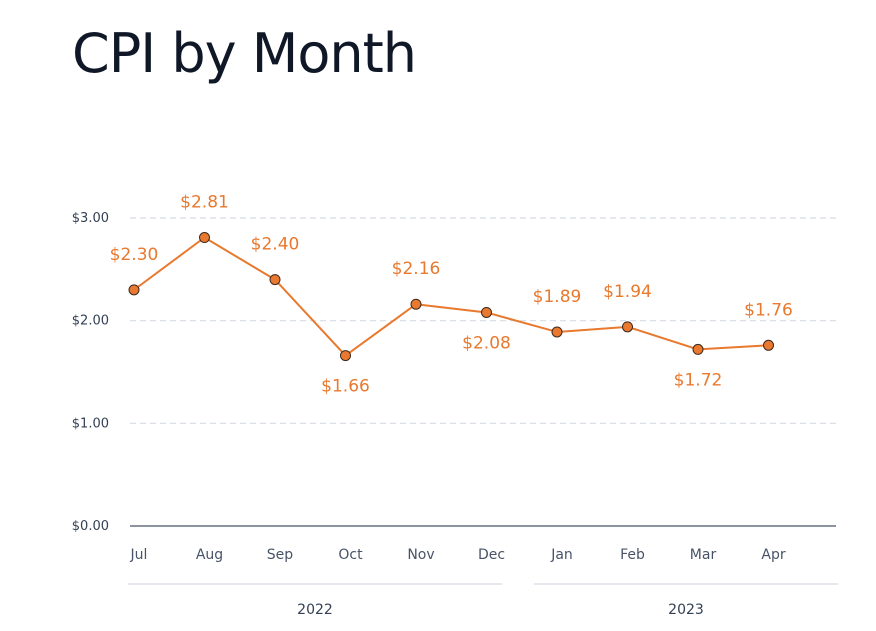 Image resolution: width=876 pixels, height=631 pixels. What do you see at coordinates (275, 245) in the screenshot?
I see `data-label: $2.40` at bounding box center [275, 245].